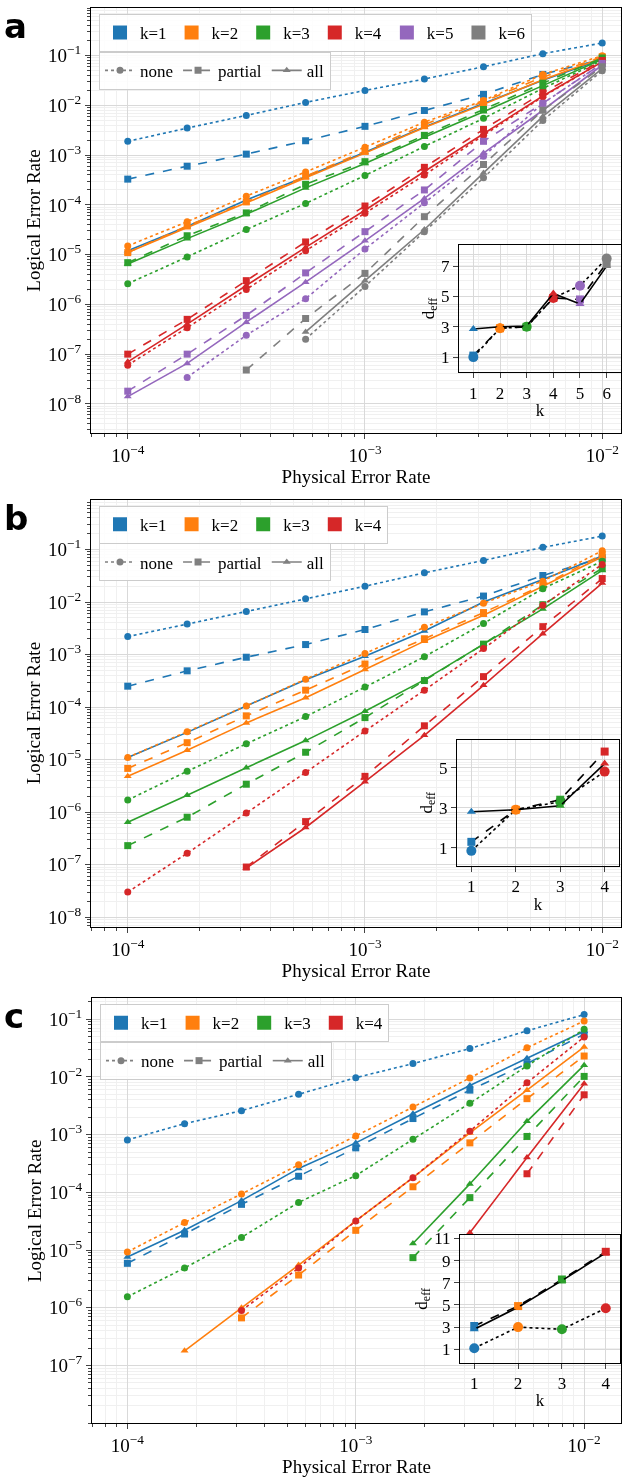 The image size is (623, 1484). What do you see at coordinates (16, 518) in the screenshot?
I see `chart-title: b` at bounding box center [16, 518].